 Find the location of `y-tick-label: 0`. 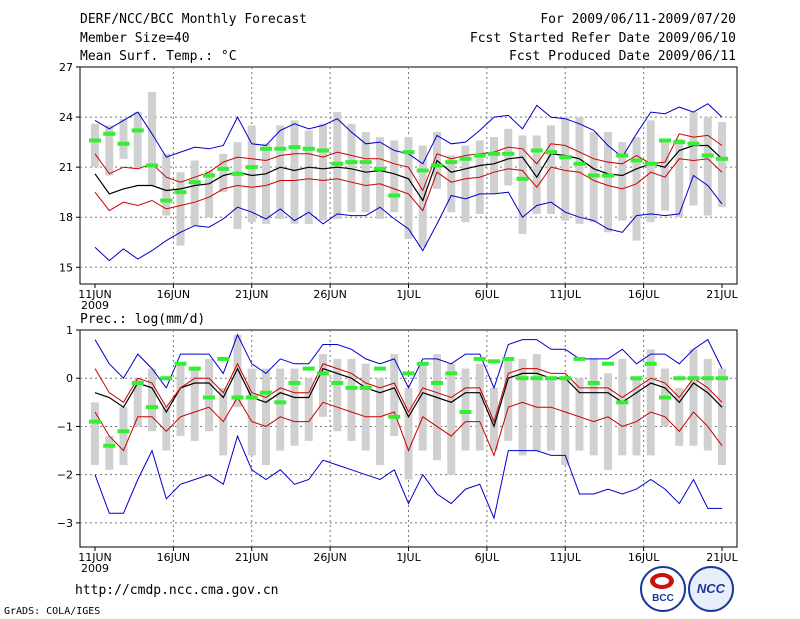

y-tick-label: 0 is located at coordinates (69, 378).